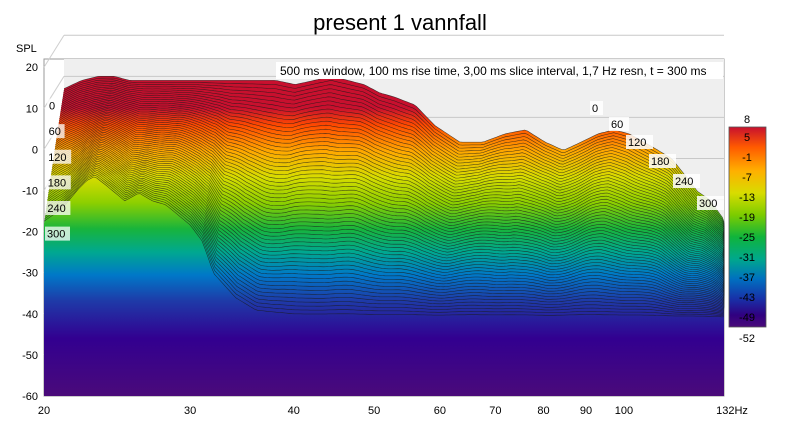  Describe the element at coordinates (747, 178) in the screenshot. I see `color-scale-label: -7` at that location.